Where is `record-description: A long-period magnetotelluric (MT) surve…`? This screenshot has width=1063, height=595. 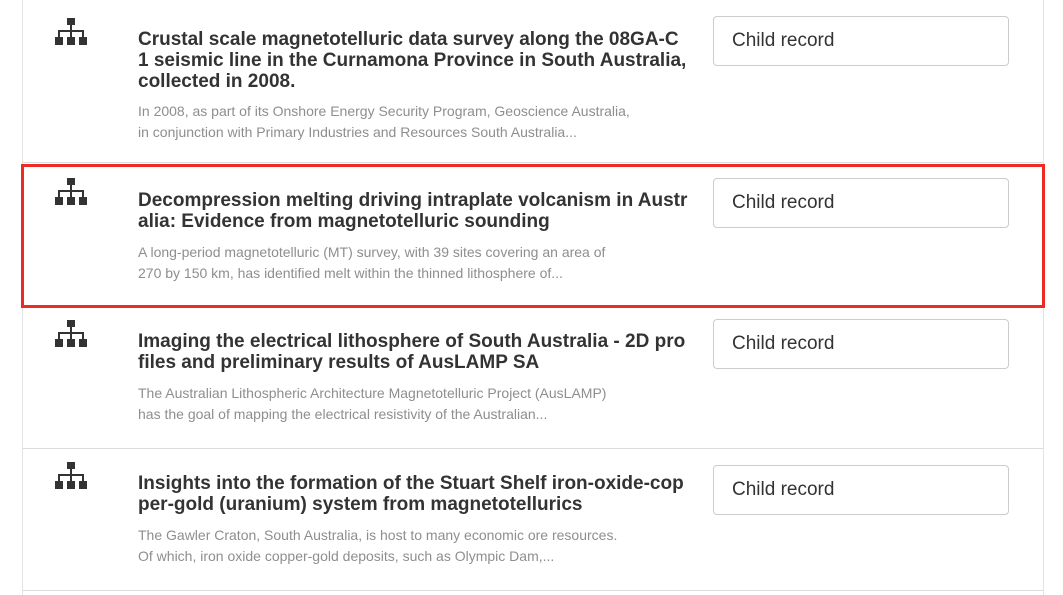
record-description: A long-period magnetotelluric (MT) surve… is located at coordinates (372, 262).